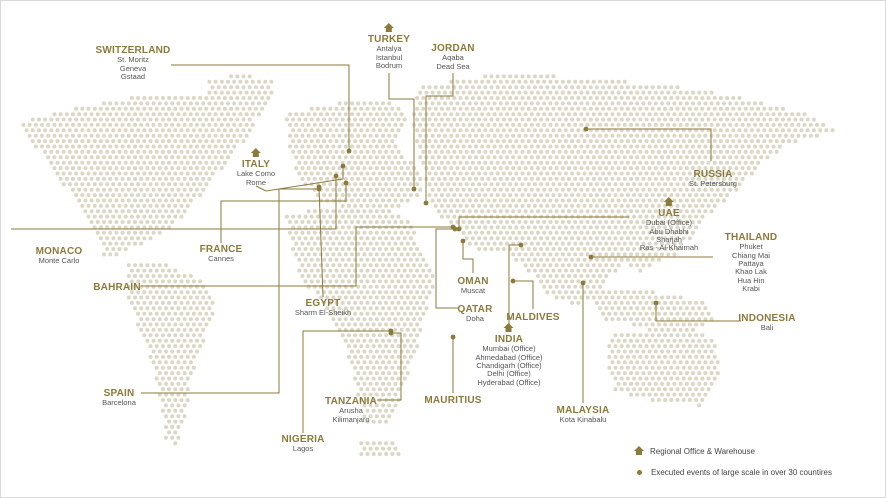 Image resolution: width=886 pixels, height=498 pixels. I want to click on city-name: St. Moritz, so click(133, 60).